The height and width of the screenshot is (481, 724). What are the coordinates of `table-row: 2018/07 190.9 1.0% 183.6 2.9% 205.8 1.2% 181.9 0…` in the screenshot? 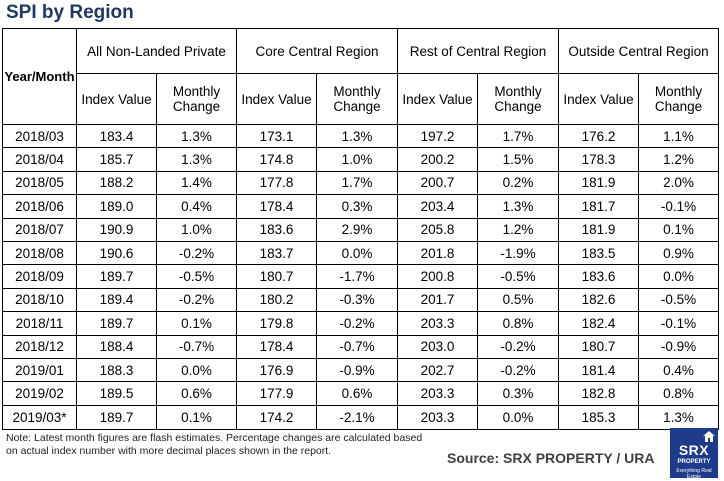 It's located at (361, 229).